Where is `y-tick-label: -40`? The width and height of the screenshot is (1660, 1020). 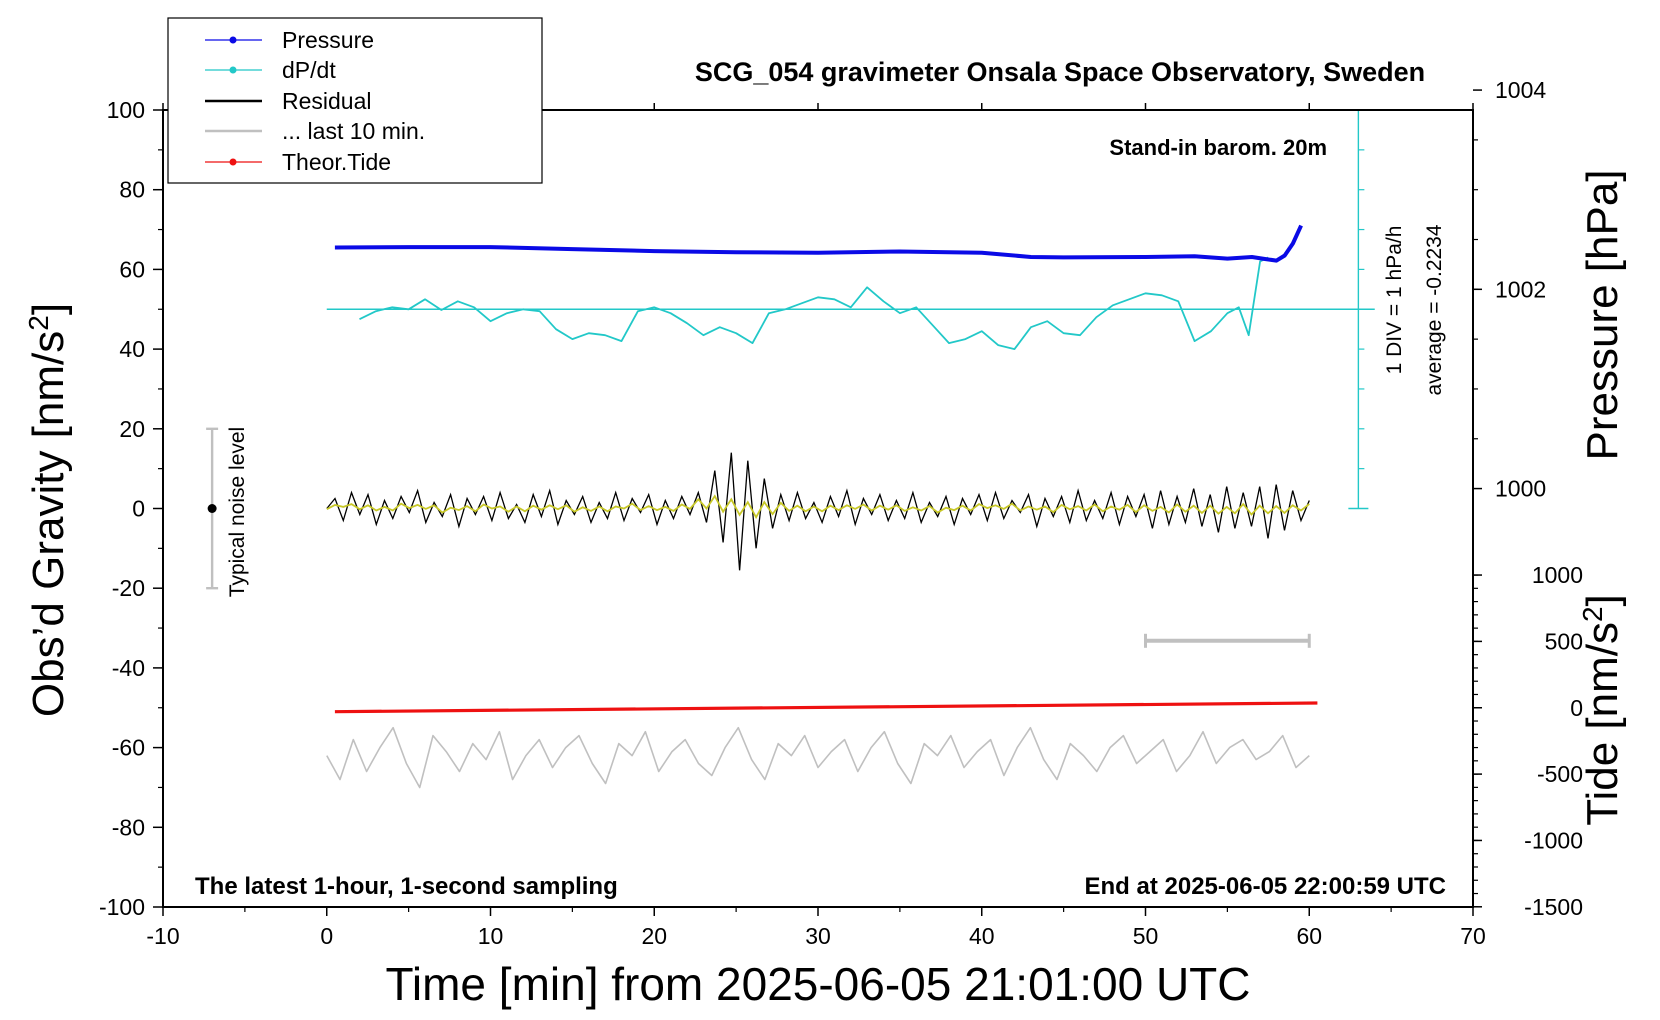 y-tick-label: -40 is located at coordinates (128, 668).